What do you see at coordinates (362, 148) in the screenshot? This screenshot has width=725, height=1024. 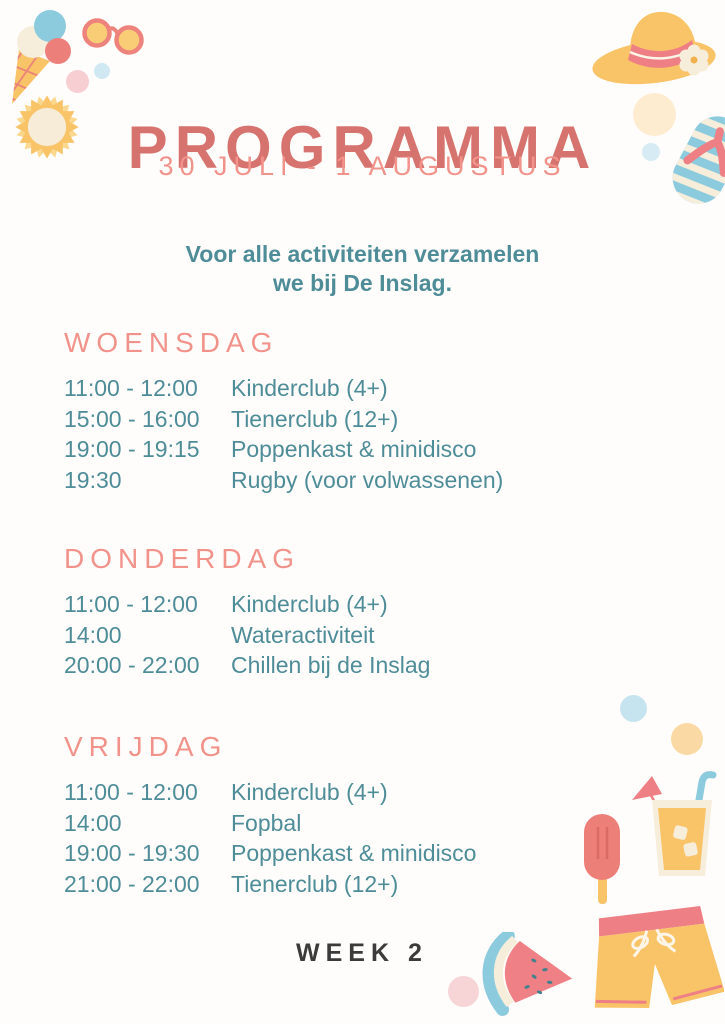 I see `page-title: PROGRAMMA` at bounding box center [362, 148].